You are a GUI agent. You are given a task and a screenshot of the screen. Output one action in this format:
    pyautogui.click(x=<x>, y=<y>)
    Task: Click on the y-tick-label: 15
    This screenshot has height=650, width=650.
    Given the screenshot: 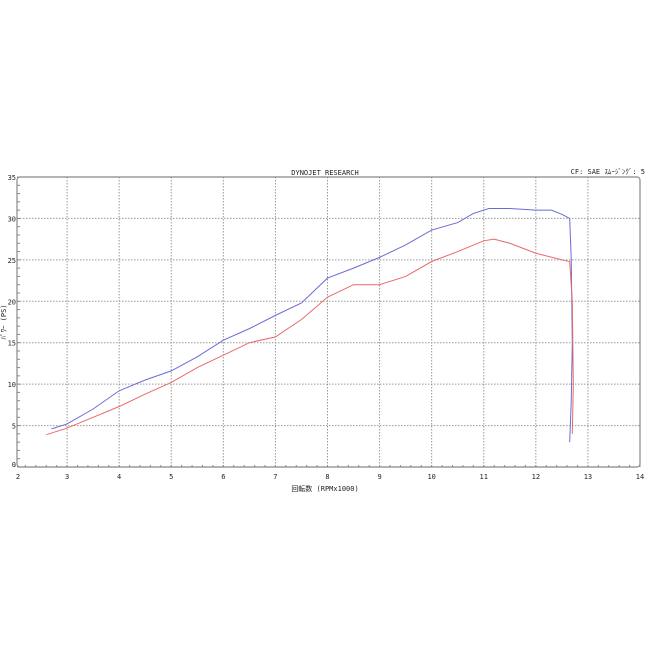 What is the action you would take?
    pyautogui.click(x=12, y=344)
    